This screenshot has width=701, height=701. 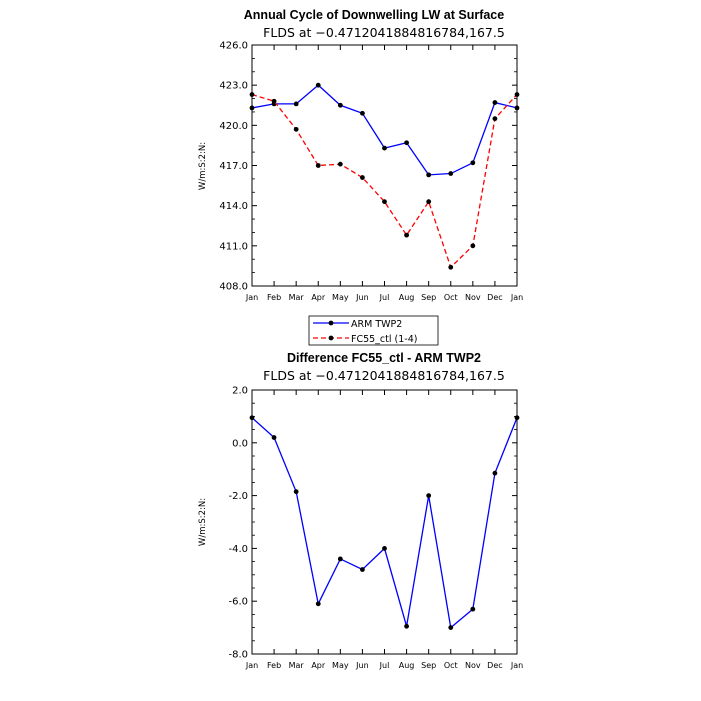 What do you see at coordinates (238, 549) in the screenshot?
I see `y-tick-label: -4.0` at bounding box center [238, 549].